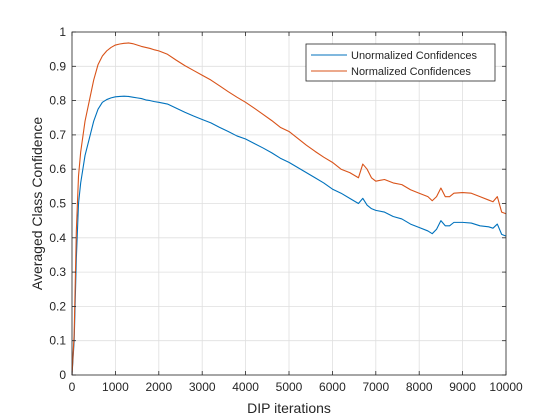 The height and width of the screenshot is (420, 560). Describe the element at coordinates (62, 375) in the screenshot. I see `y-tick-label: 0` at that location.